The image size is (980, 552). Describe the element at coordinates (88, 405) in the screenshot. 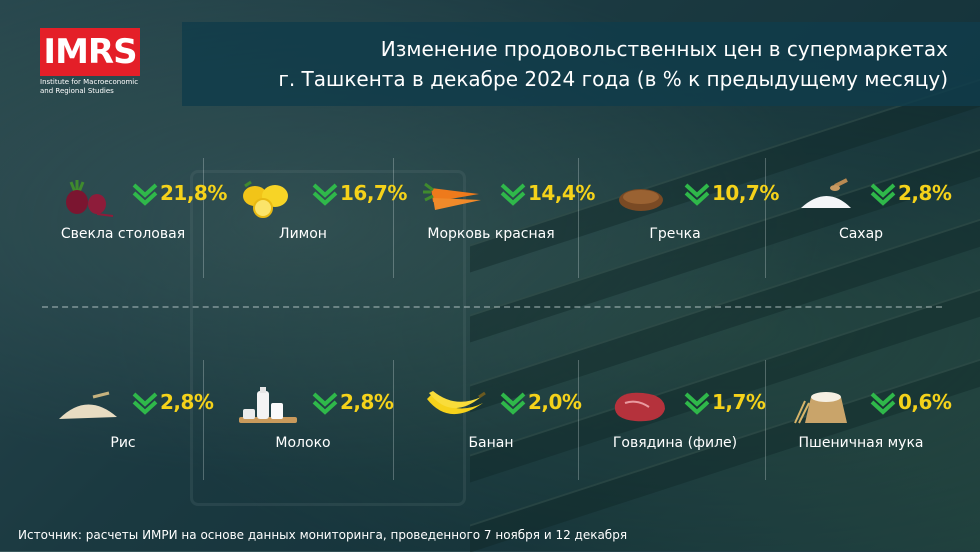

I see `rice-icon` at that location.